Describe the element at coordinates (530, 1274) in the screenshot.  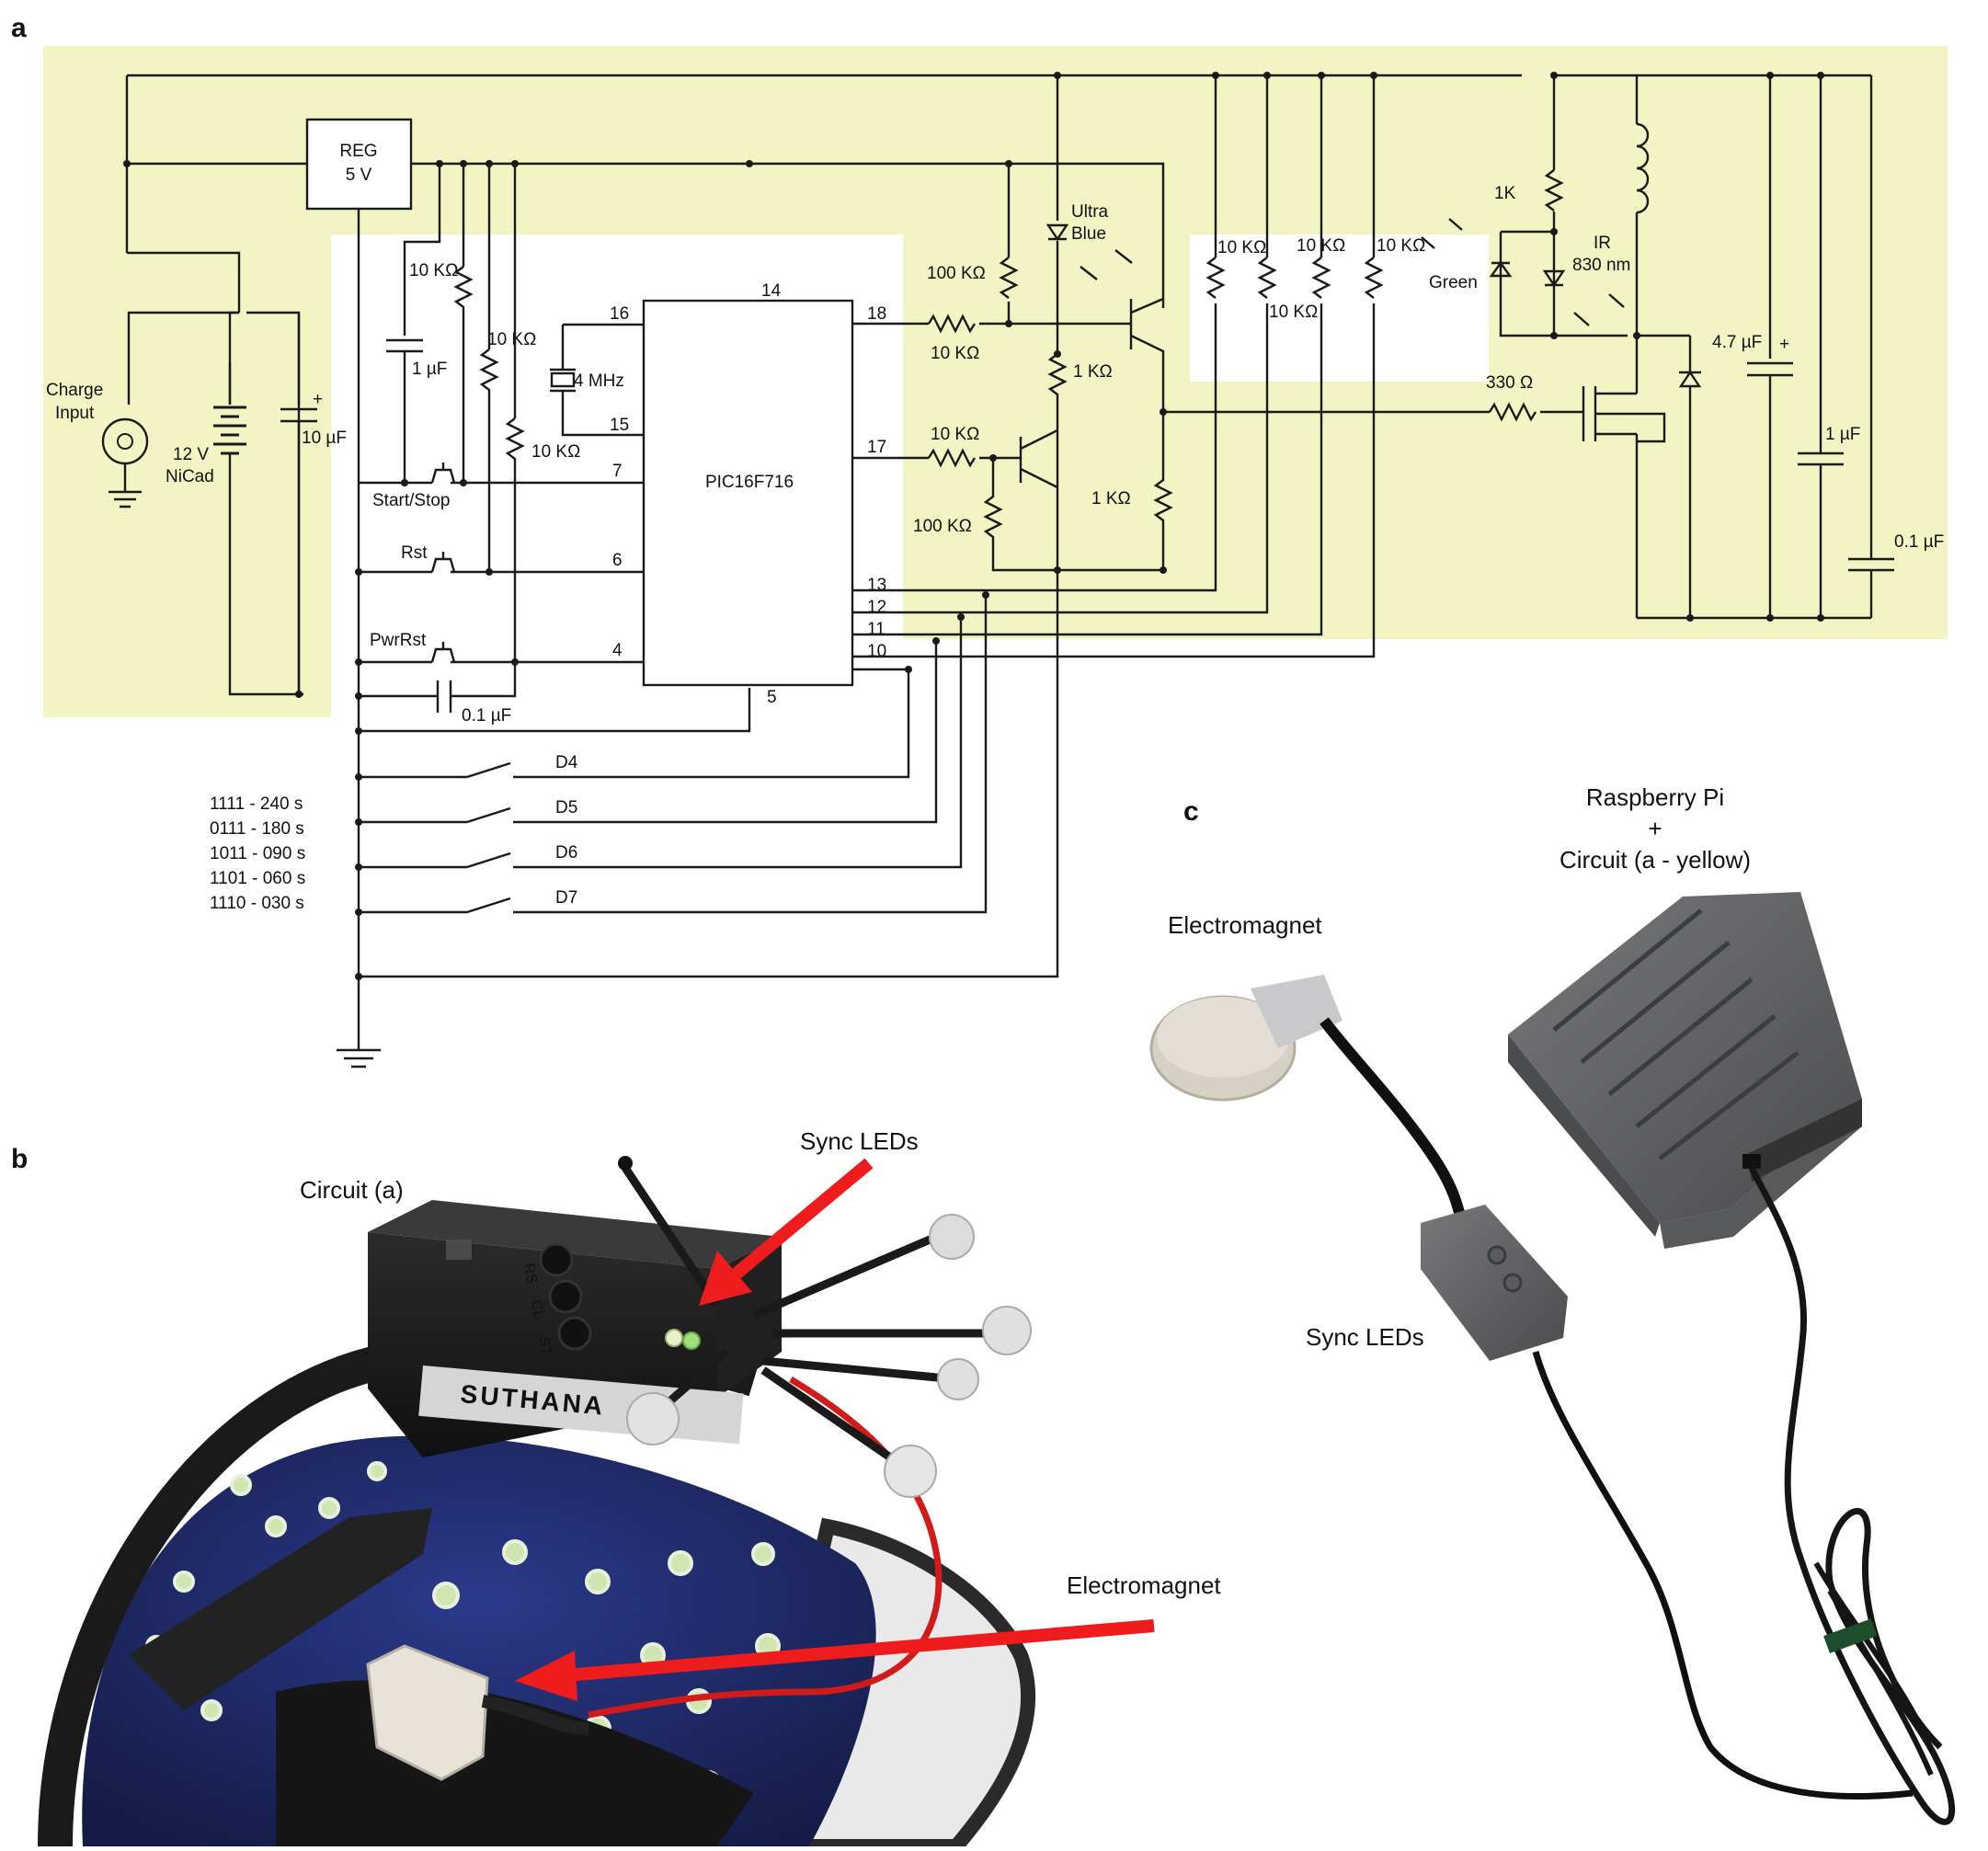
I see `box-button-label-rs: RS` at that location.